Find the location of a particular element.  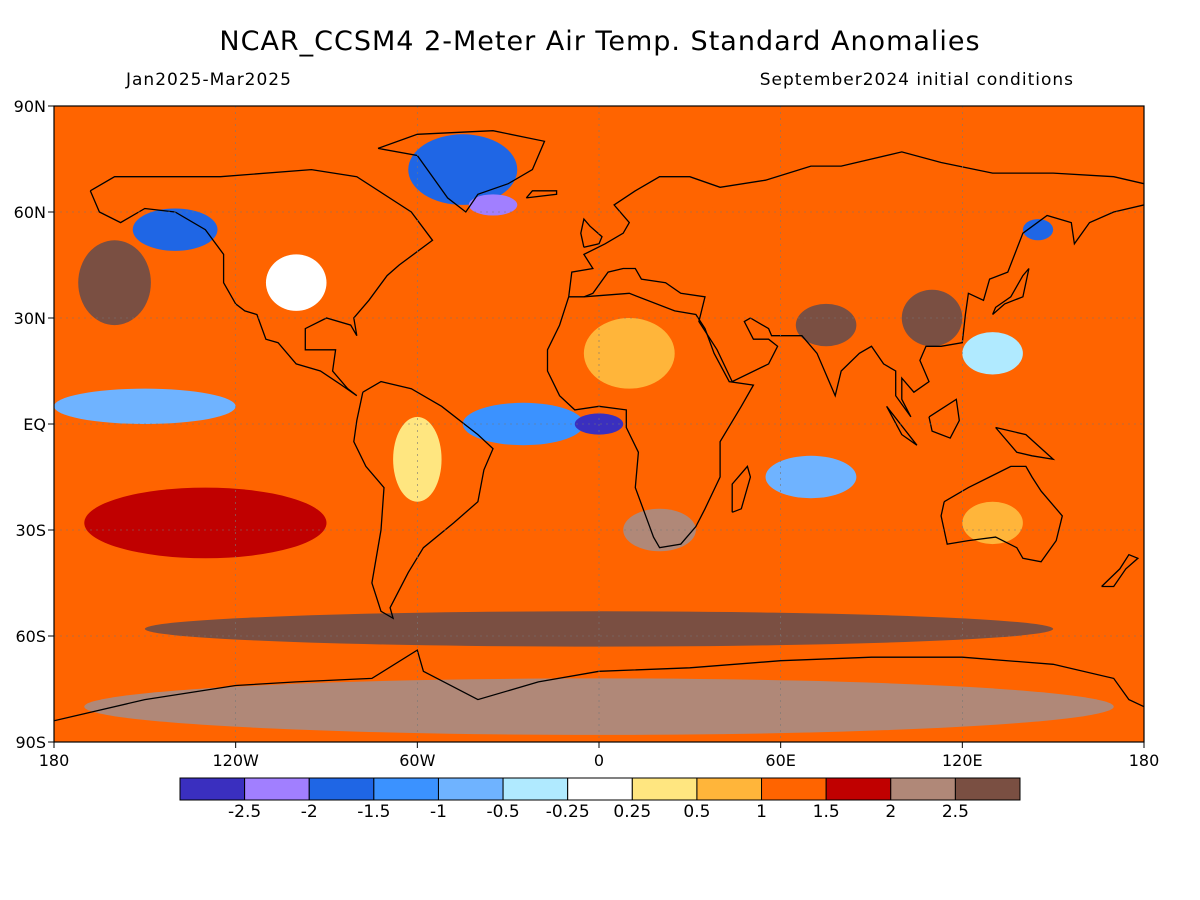

colorbar-label: -0.25 is located at coordinates (568, 812).